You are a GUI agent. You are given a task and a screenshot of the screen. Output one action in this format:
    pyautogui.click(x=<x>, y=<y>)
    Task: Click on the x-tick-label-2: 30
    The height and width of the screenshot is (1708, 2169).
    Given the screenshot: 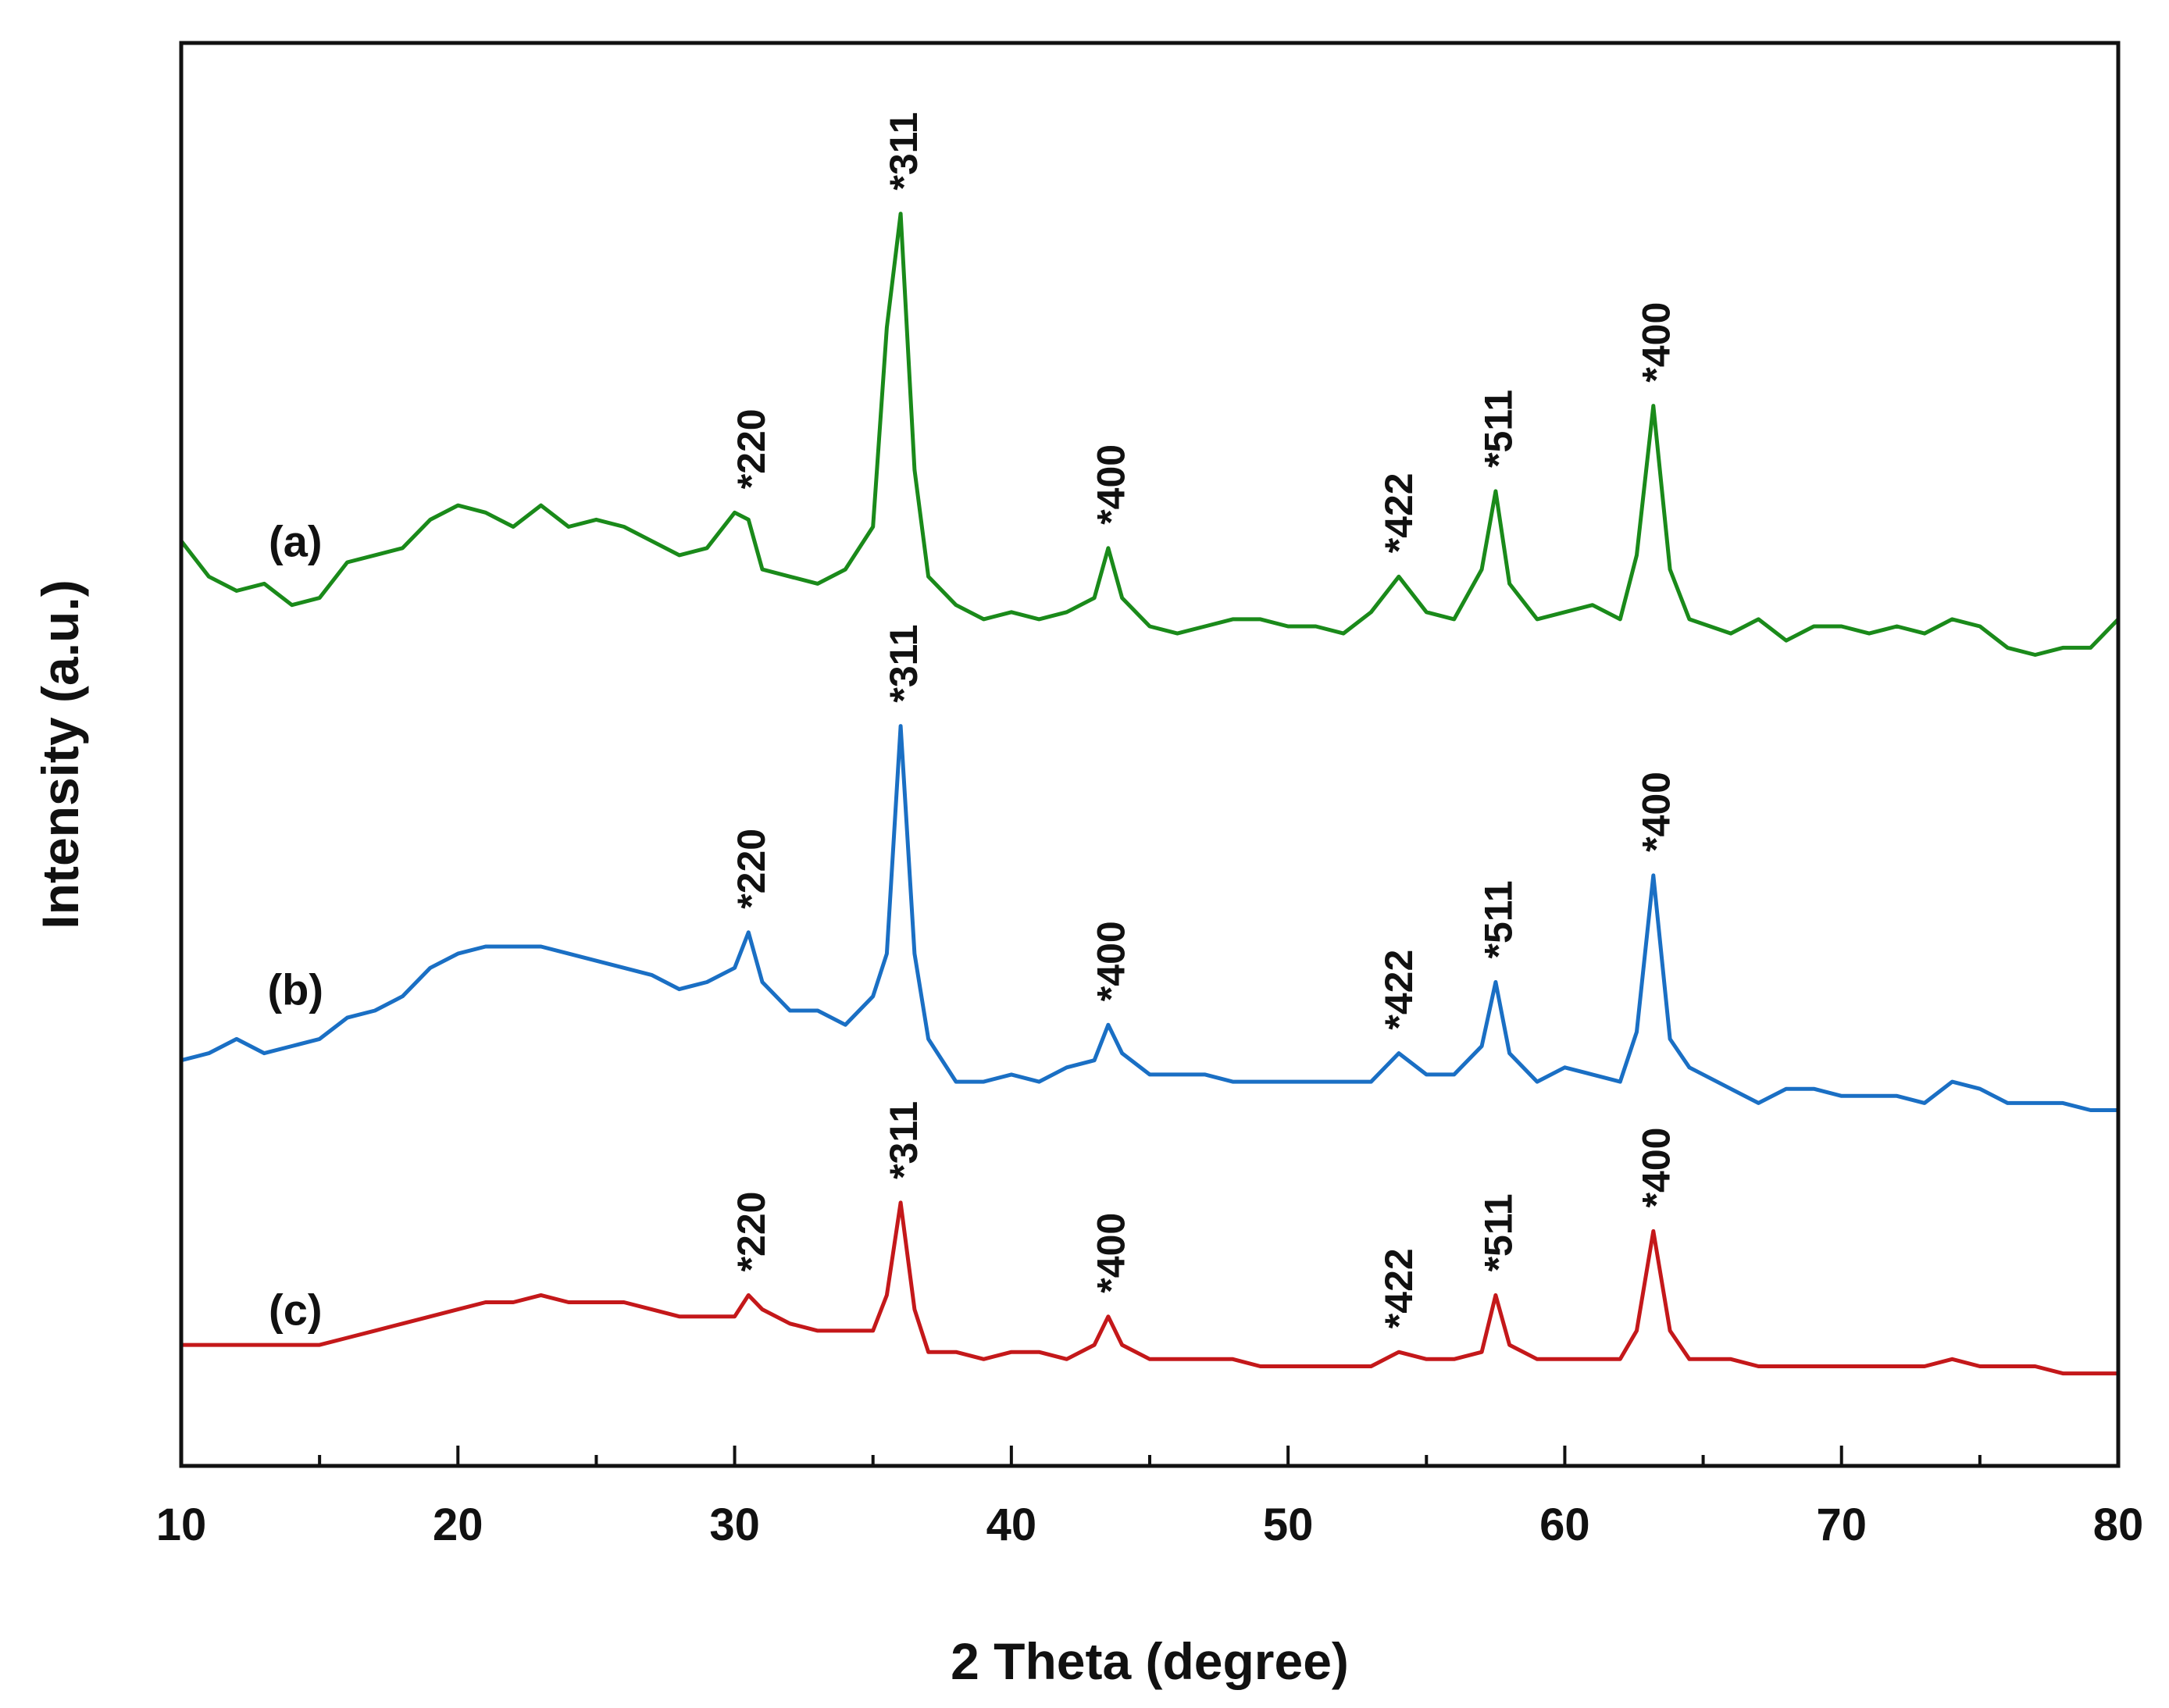 What is the action you would take?
    pyautogui.click(x=734, y=1524)
    